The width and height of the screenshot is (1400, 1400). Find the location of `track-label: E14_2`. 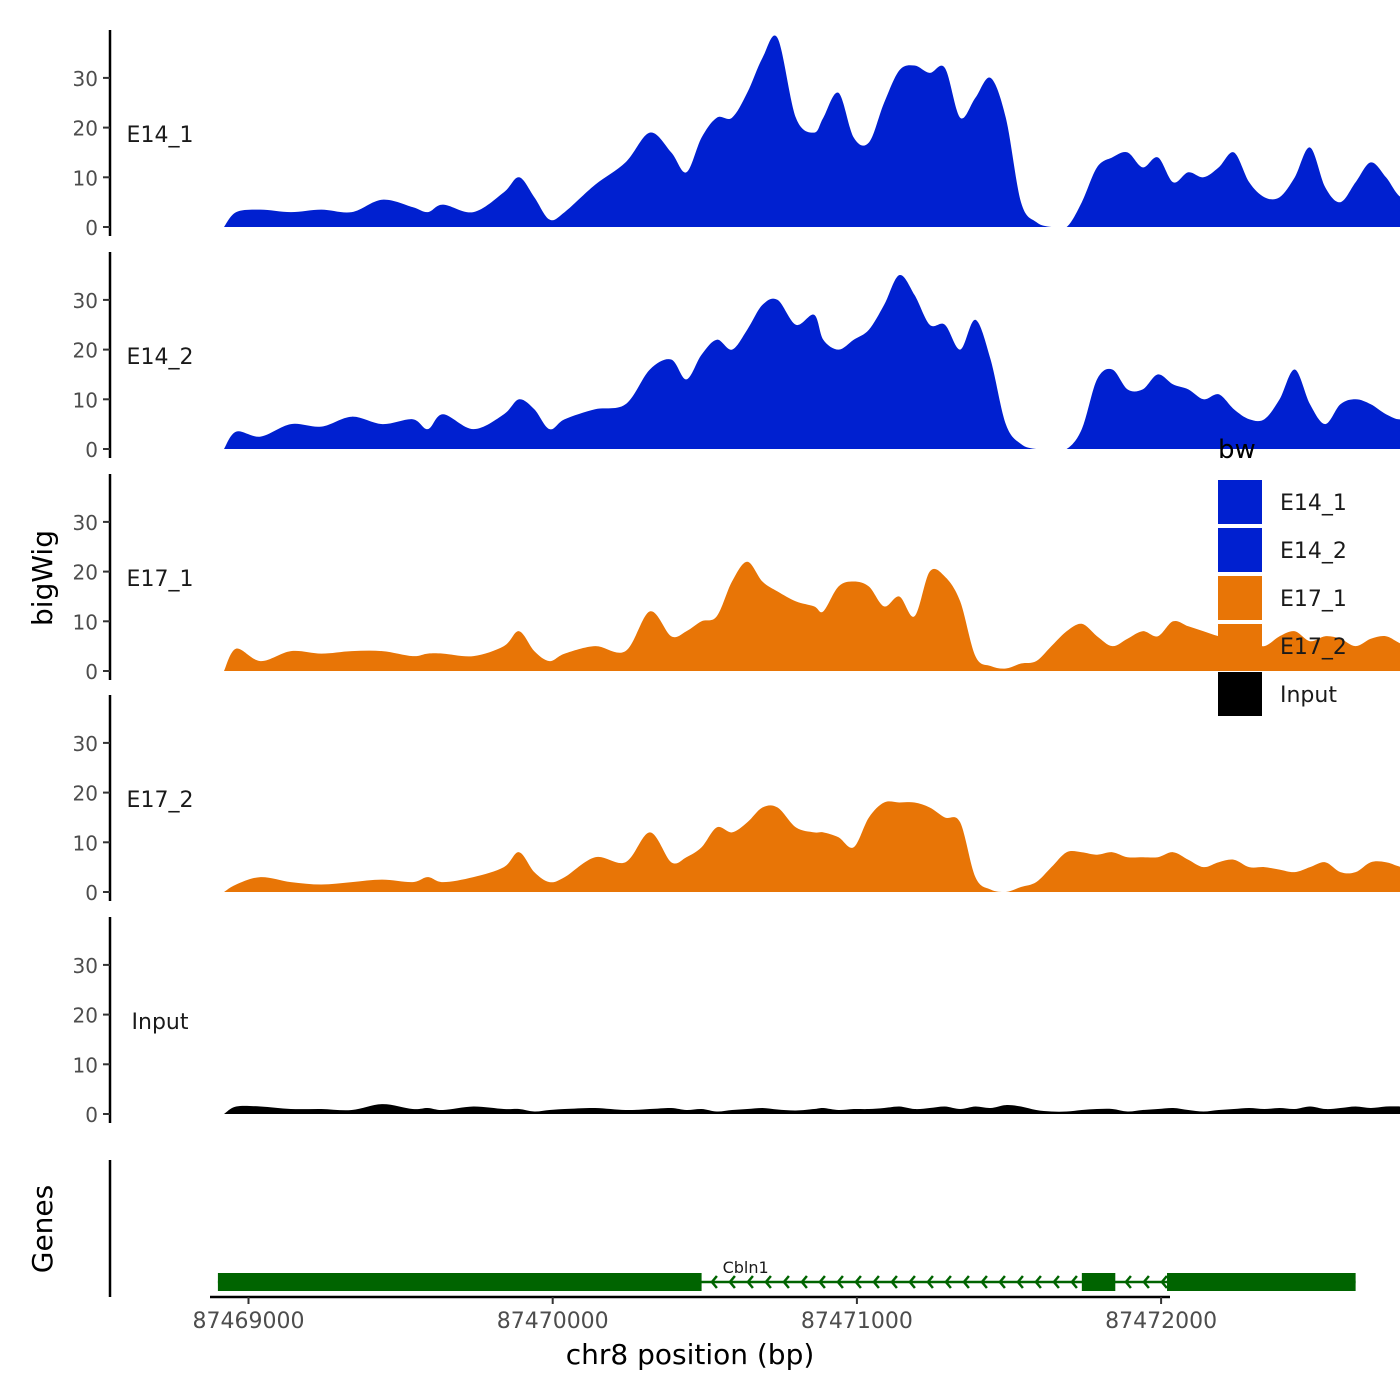

track-label: E14_2 is located at coordinates (160, 357).